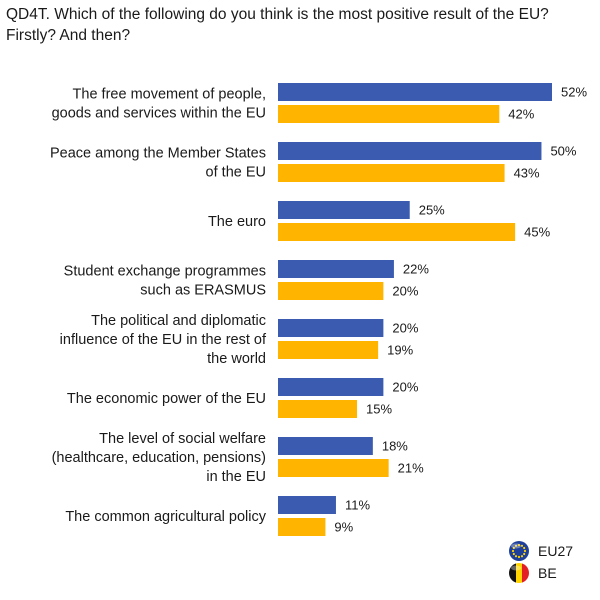 The width and height of the screenshot is (600, 600). I want to click on value-label-eu27-3: 22%, so click(416, 269).